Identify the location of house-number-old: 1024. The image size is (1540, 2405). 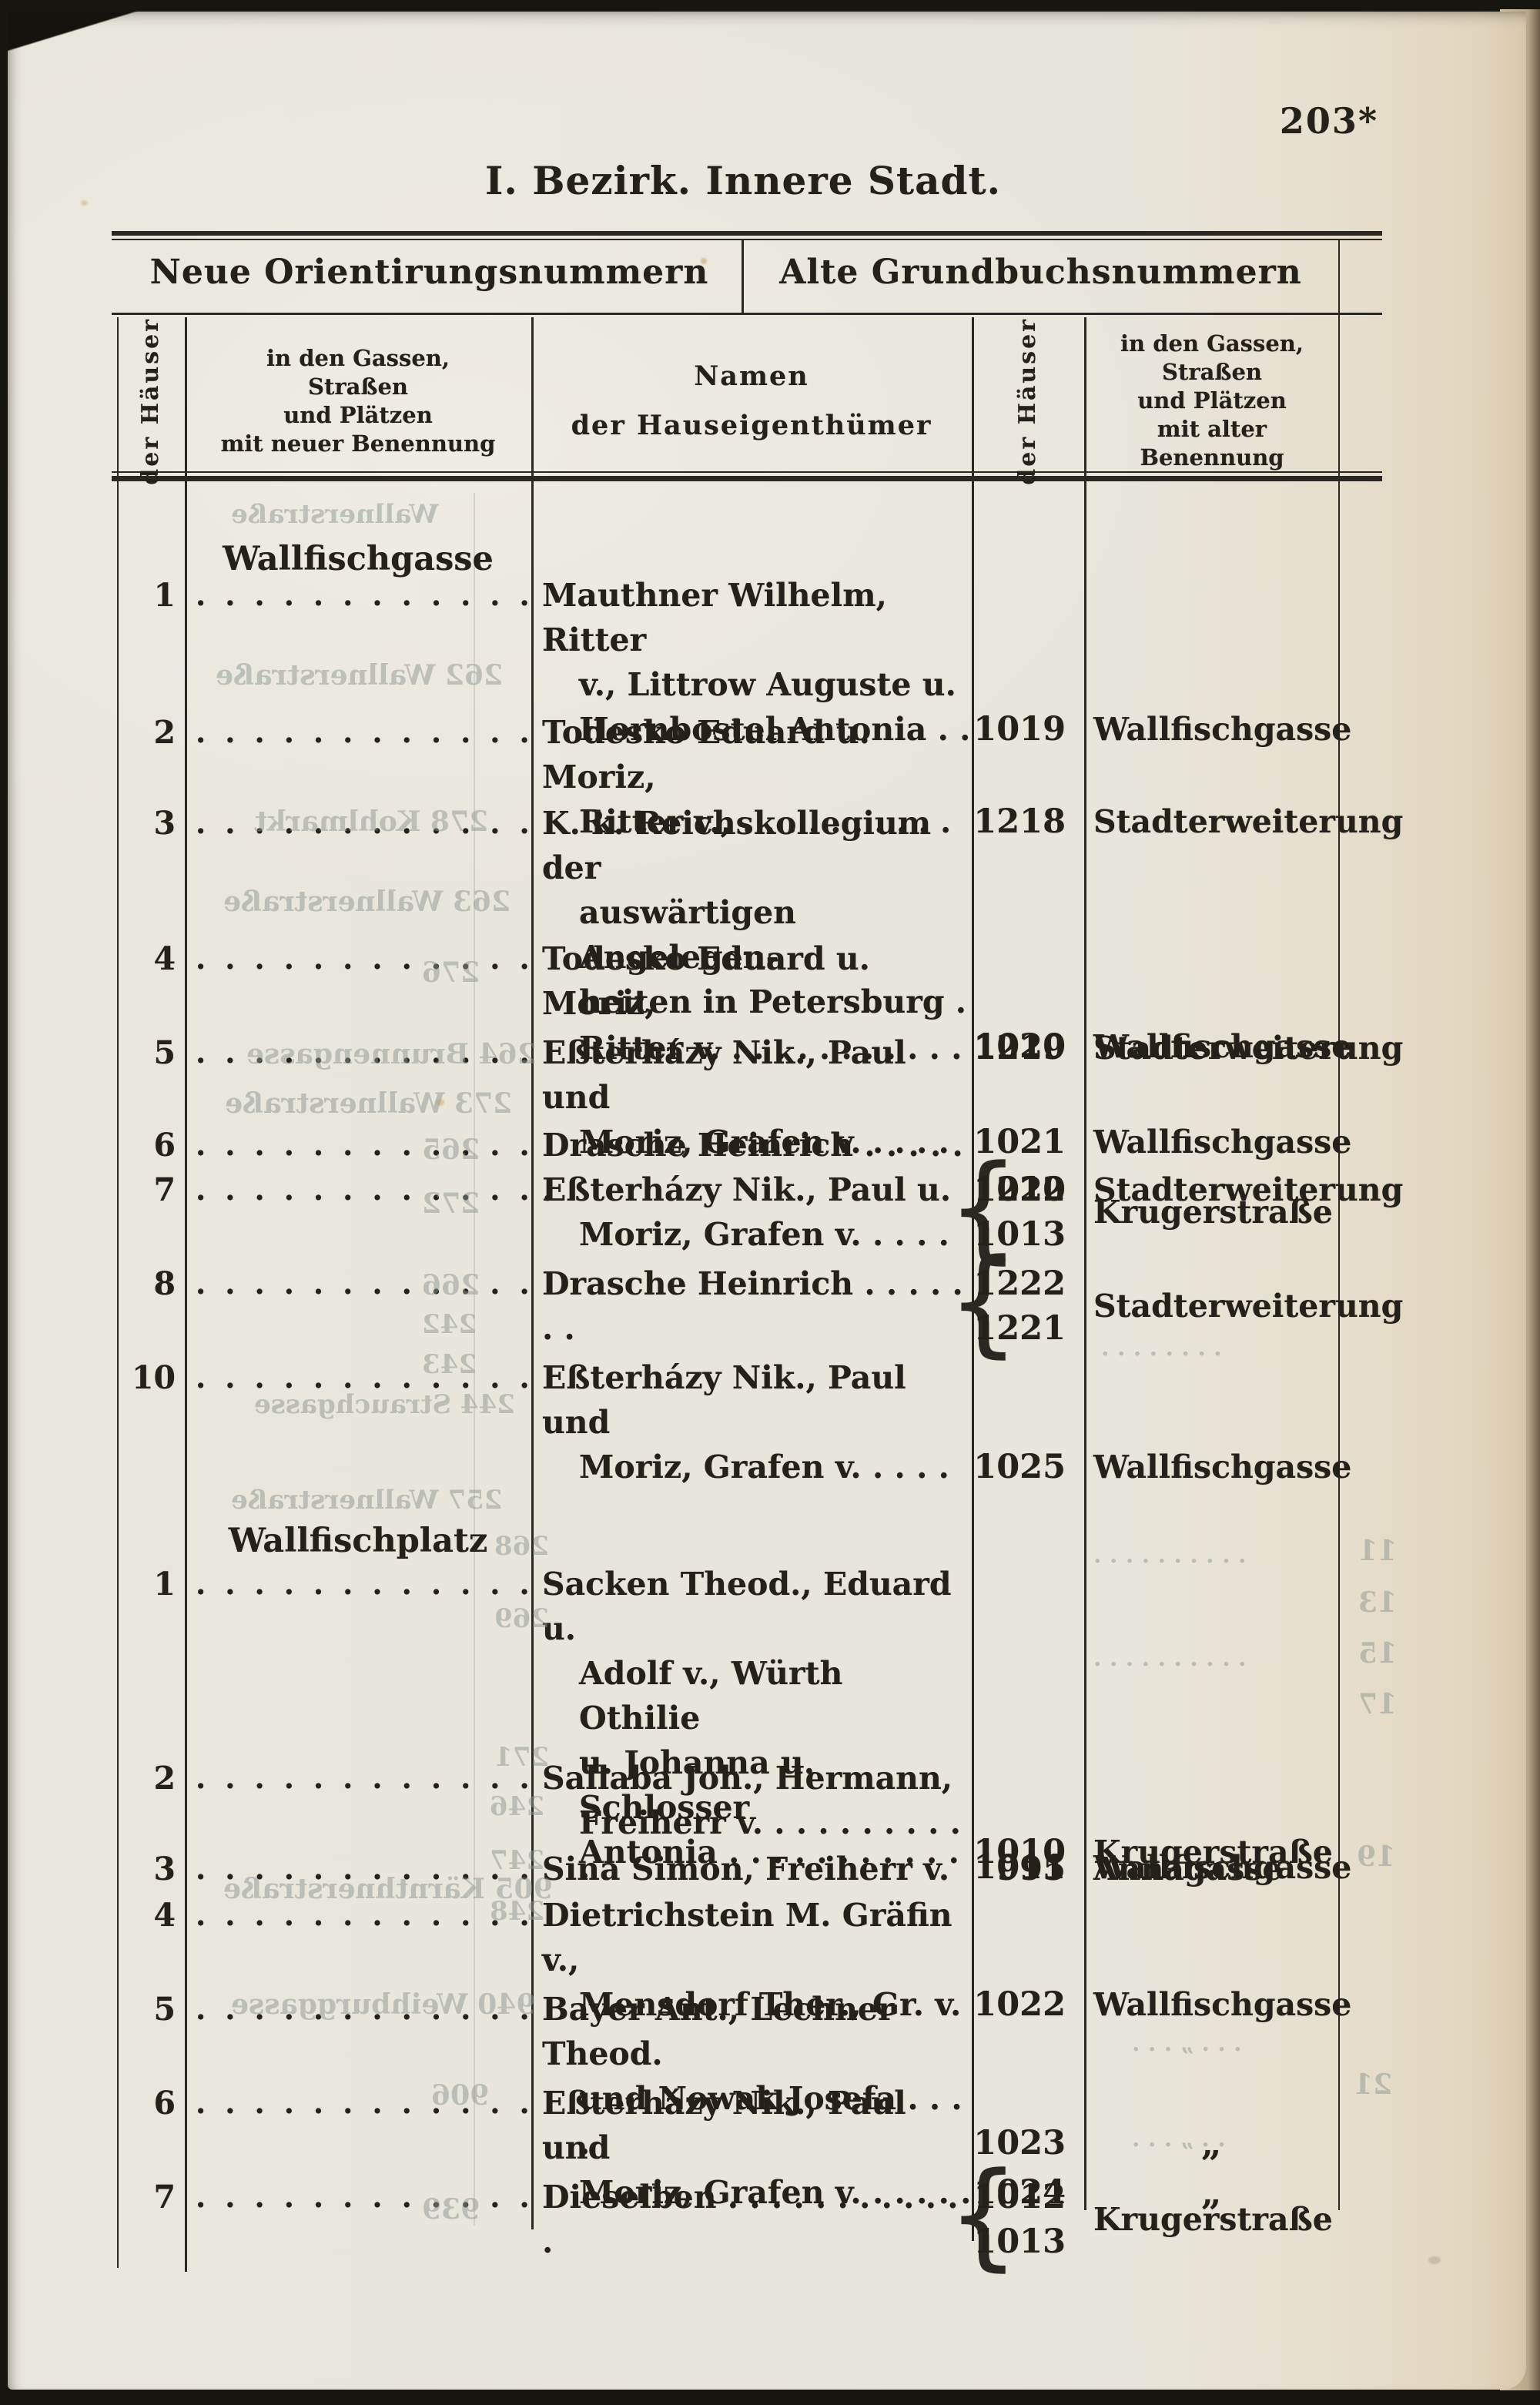
(1019, 2192).